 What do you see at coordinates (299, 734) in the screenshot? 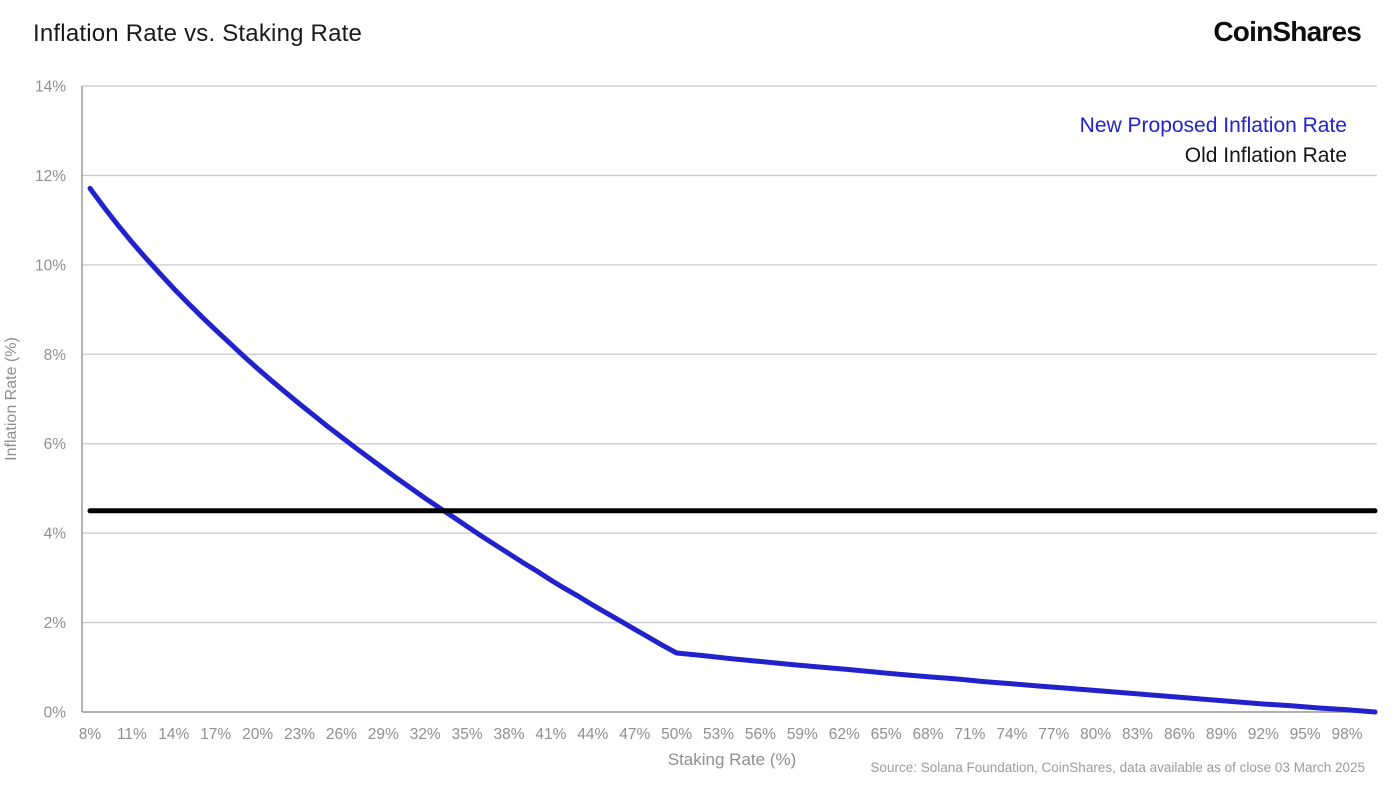
I see `x-tick-label: 23%` at bounding box center [299, 734].